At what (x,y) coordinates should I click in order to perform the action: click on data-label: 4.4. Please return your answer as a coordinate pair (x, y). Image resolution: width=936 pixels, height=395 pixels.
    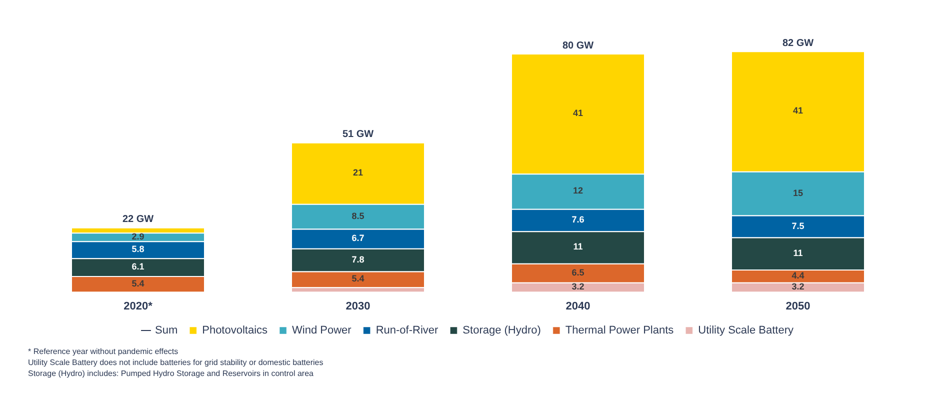
    Looking at the image, I should click on (798, 275).